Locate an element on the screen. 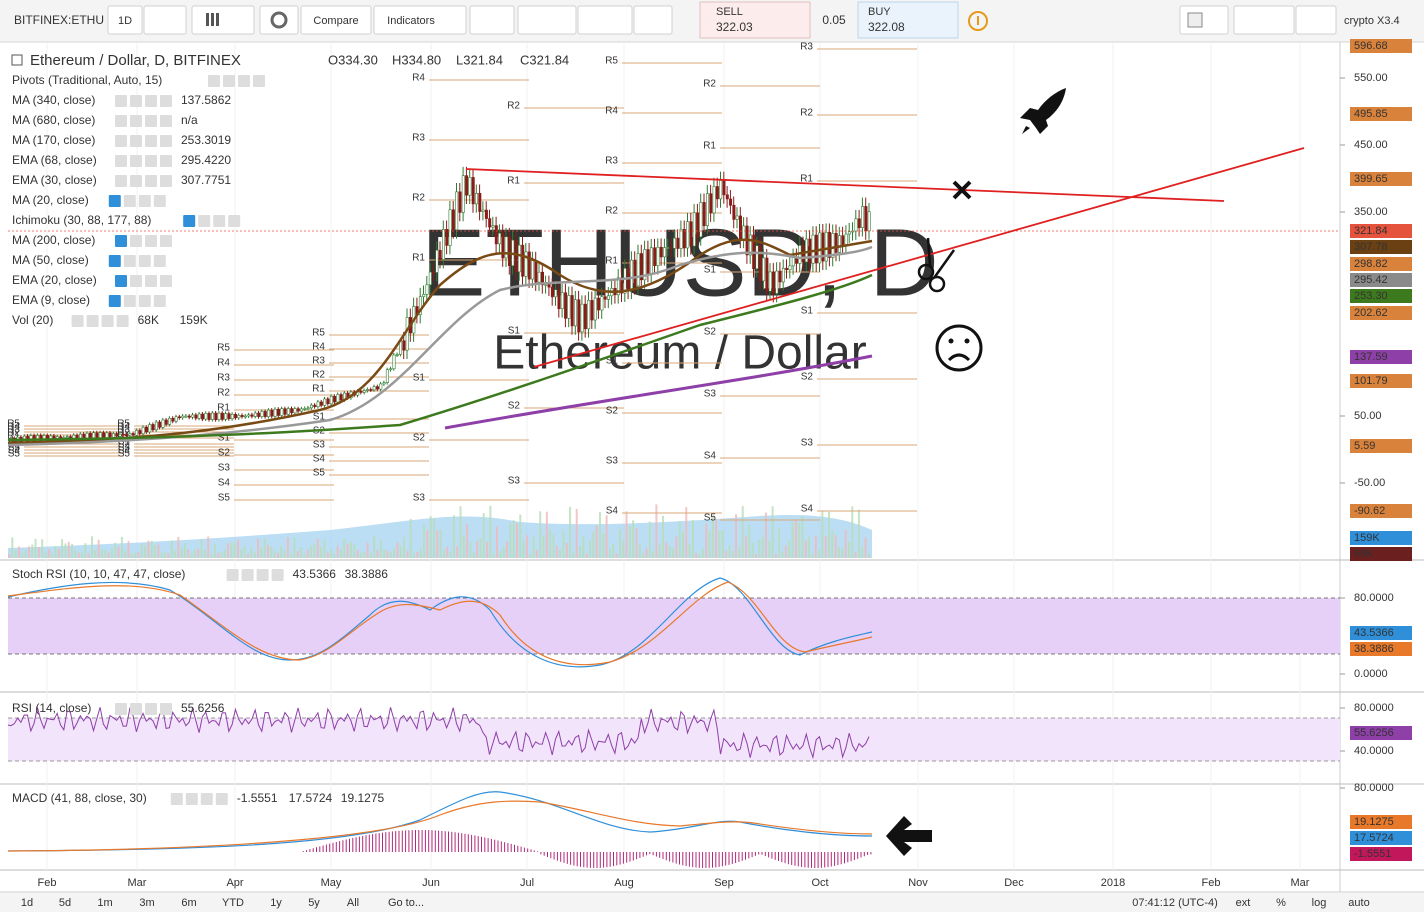 This screenshot has height=912, width=1424. range-button: 6m is located at coordinates (188, 903).